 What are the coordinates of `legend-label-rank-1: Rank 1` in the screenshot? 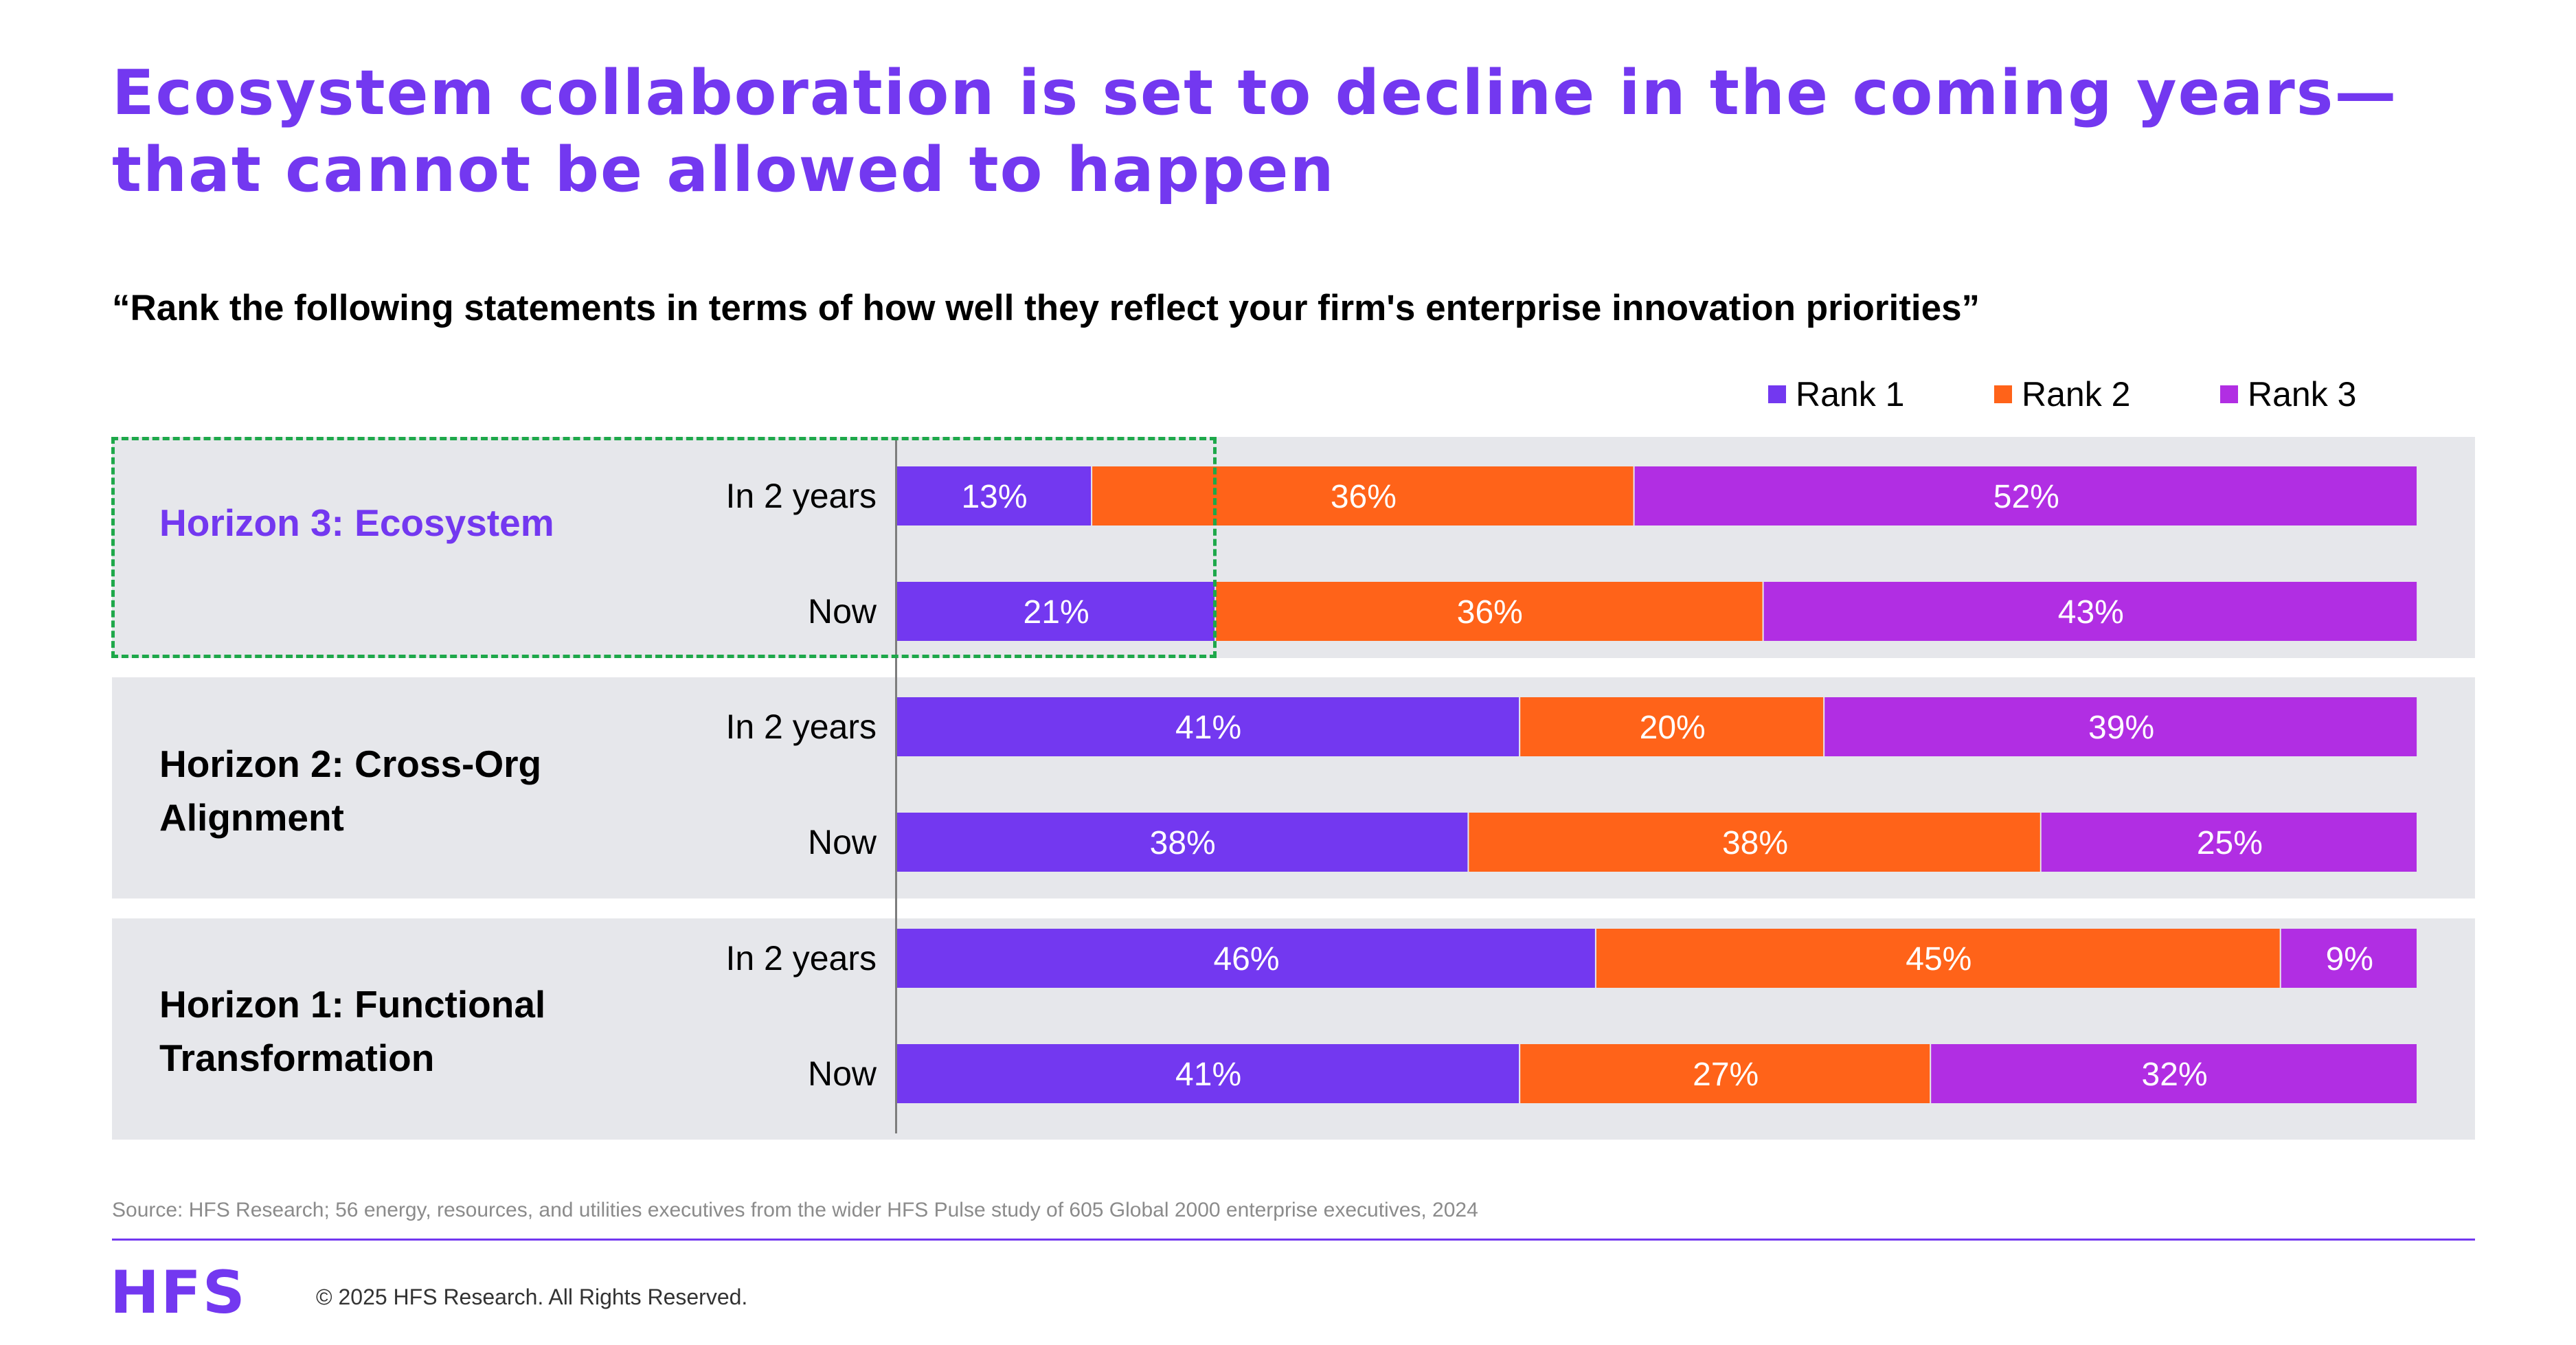 It's located at (1850, 394).